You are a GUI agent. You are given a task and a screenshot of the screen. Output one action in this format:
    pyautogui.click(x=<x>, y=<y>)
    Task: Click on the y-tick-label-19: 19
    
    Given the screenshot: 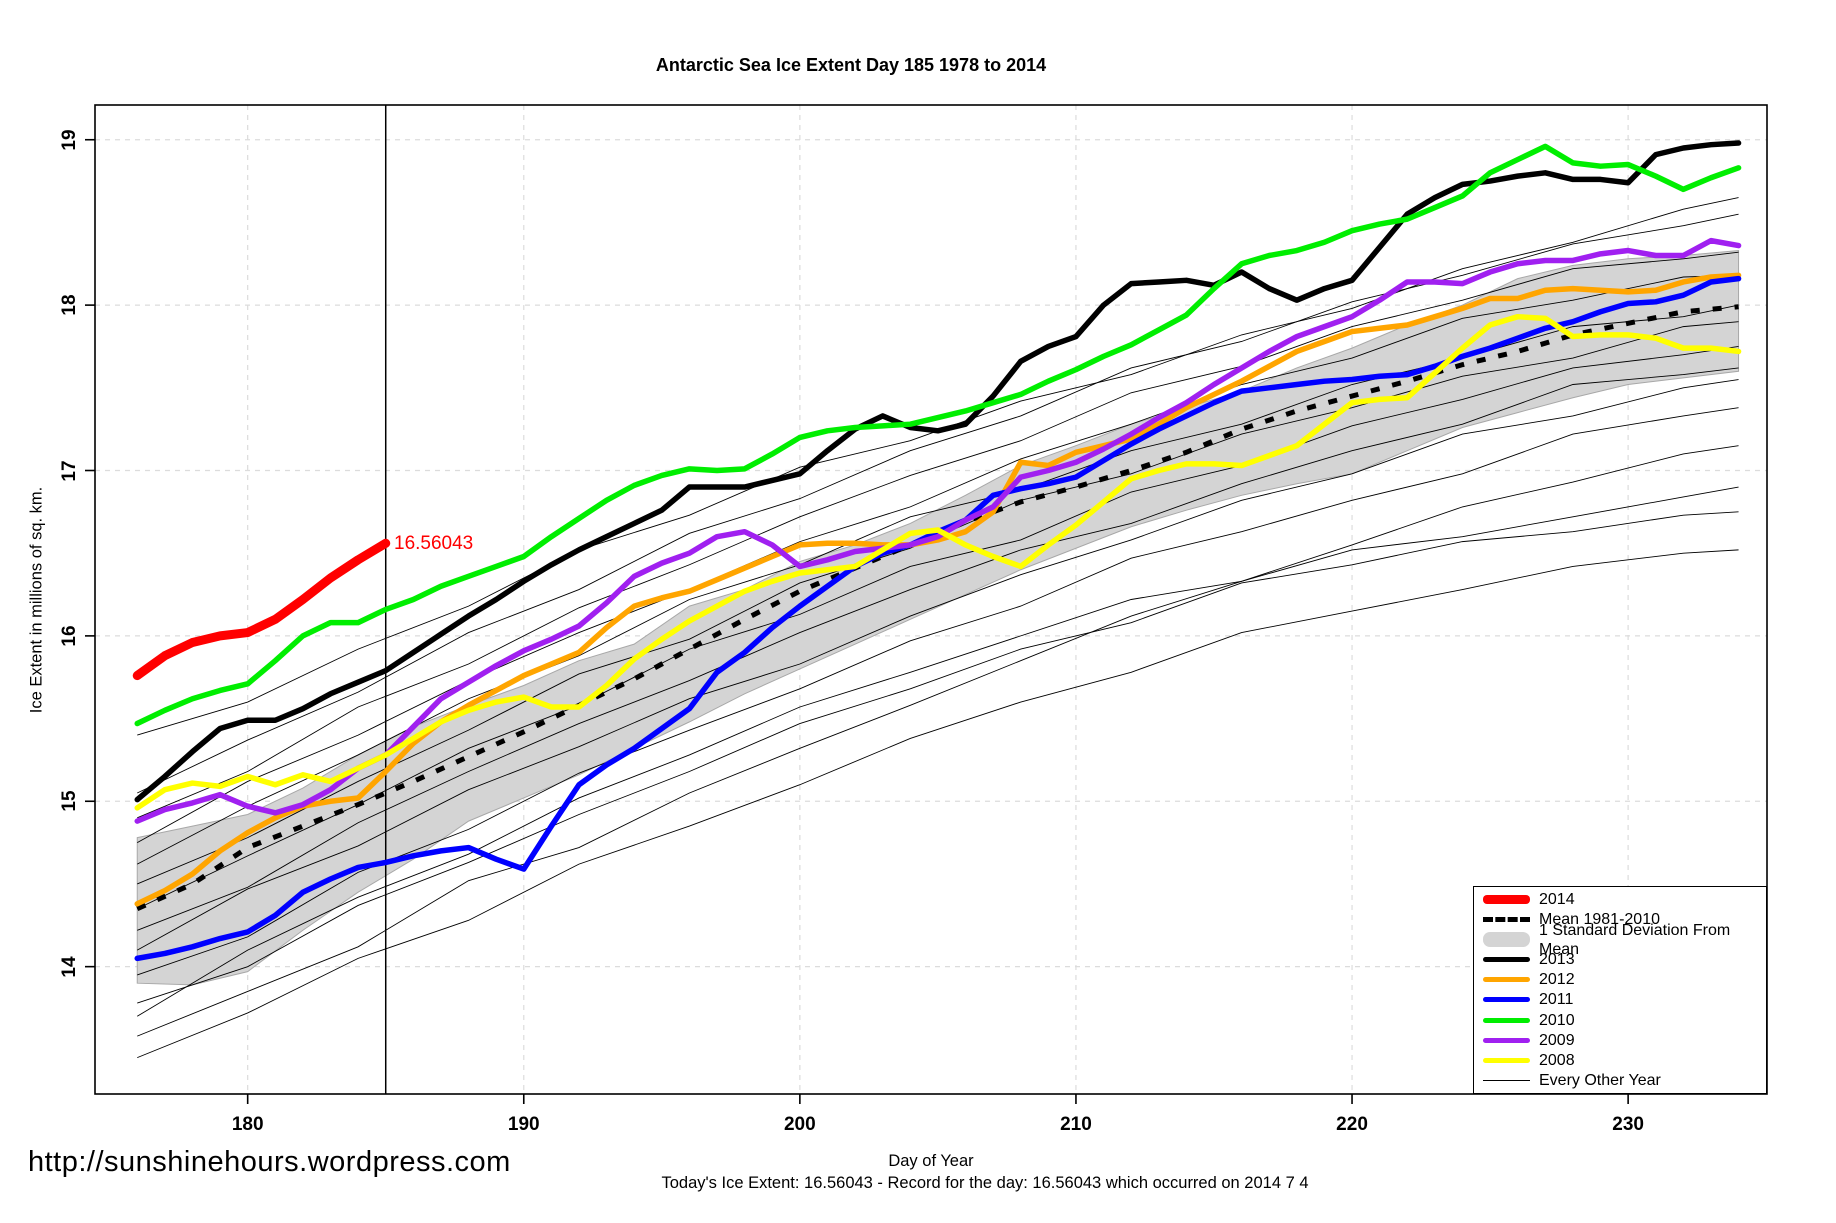 What is the action you would take?
    pyautogui.click(x=69, y=140)
    